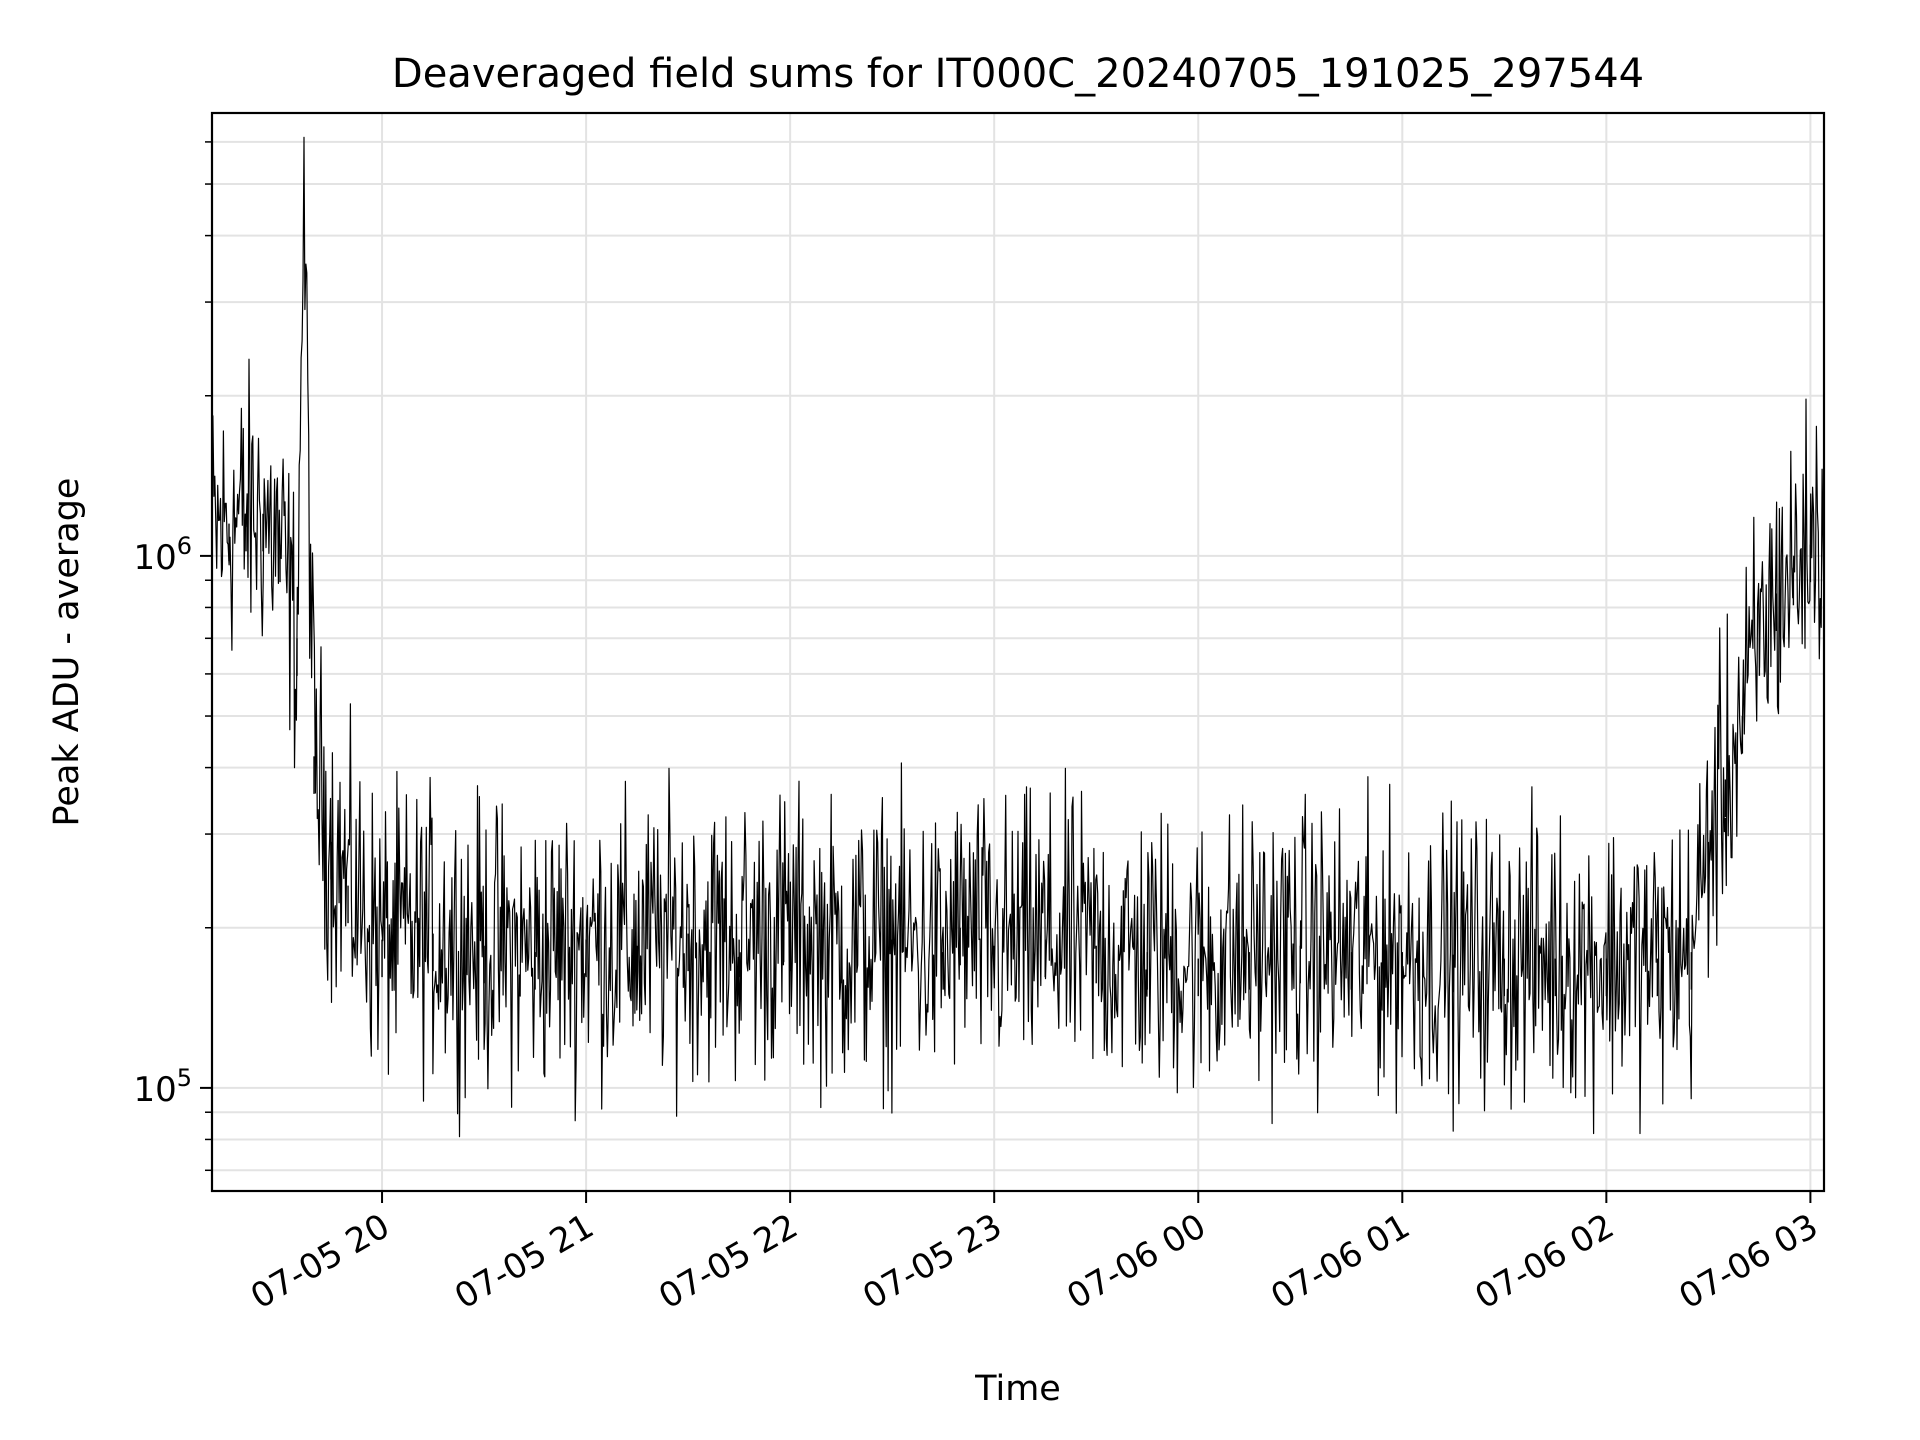 Image resolution: width=1920 pixels, height=1440 pixels. What do you see at coordinates (1544, 1261) in the screenshot?
I see `x-tick-label: 07-06 02` at bounding box center [1544, 1261].